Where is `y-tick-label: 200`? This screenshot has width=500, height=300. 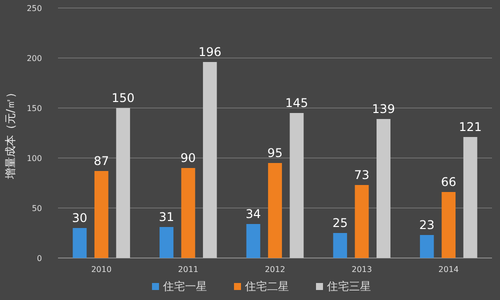 y-tick-label: 200 is located at coordinates (34, 58).